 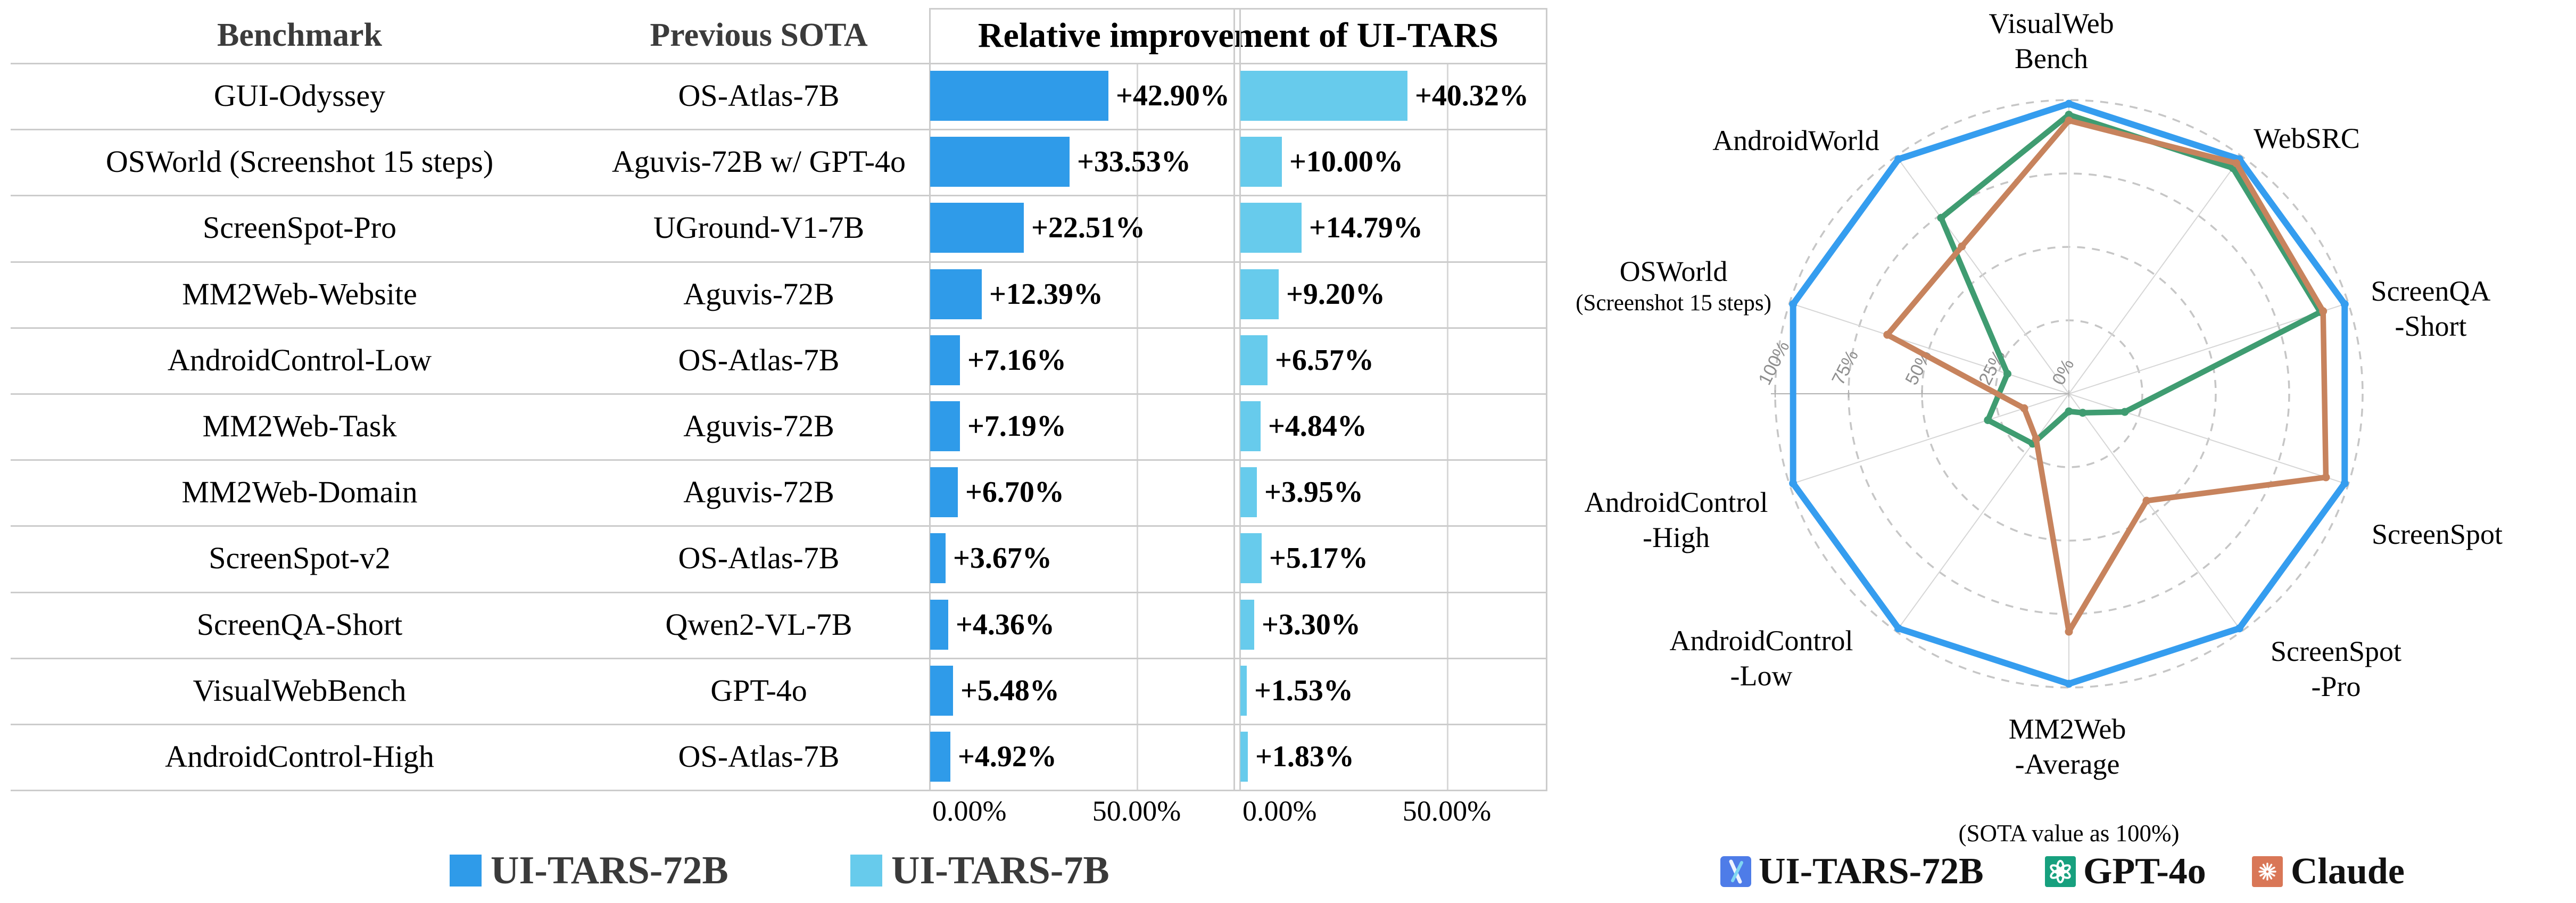 I want to click on bar-panel-title: Relative improvement of UI-TARS, so click(x=1238, y=35).